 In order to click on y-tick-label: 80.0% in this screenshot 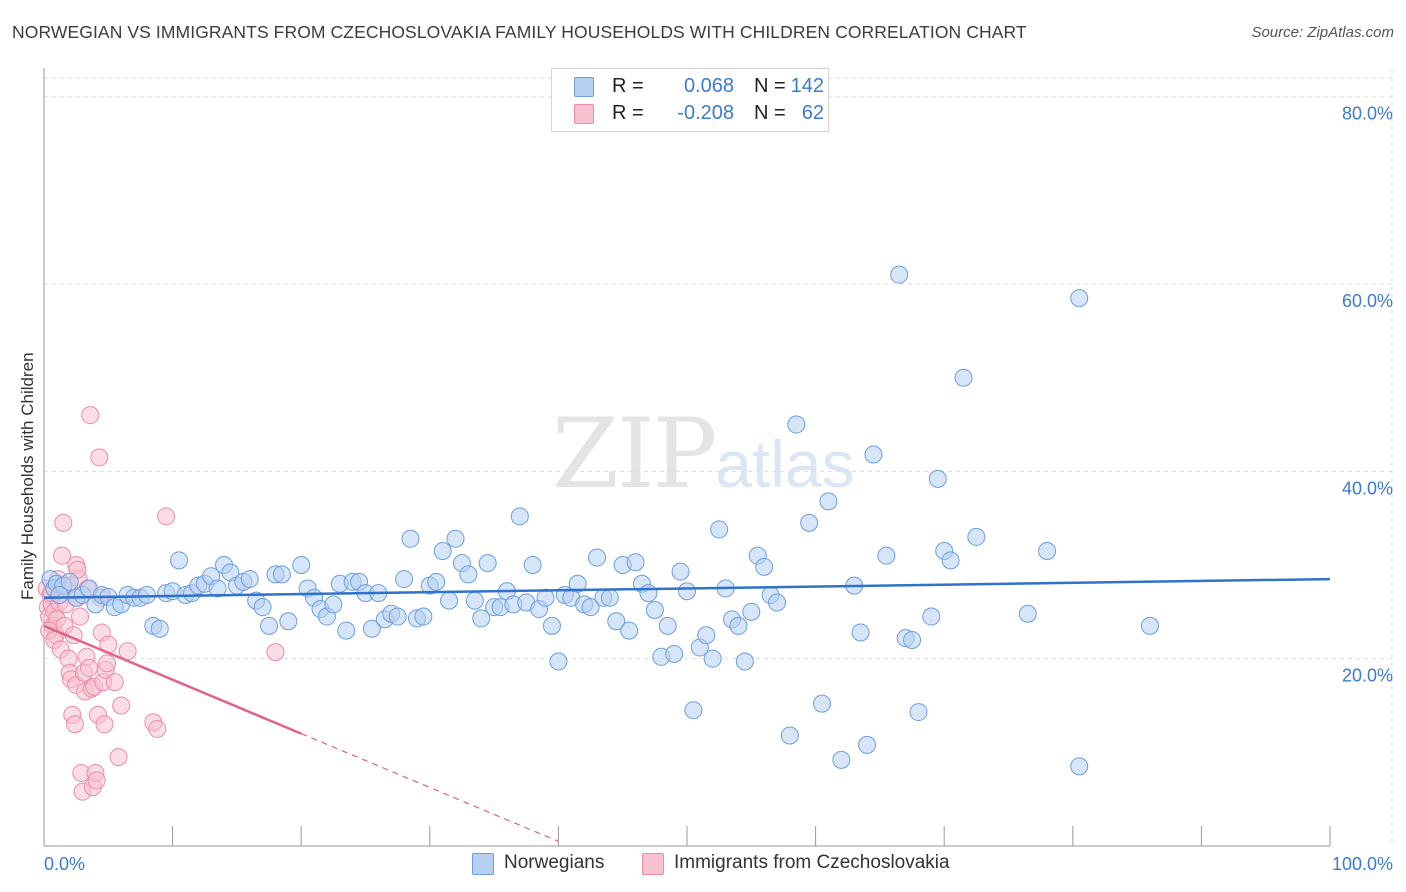, I will do `click(1367, 114)`.